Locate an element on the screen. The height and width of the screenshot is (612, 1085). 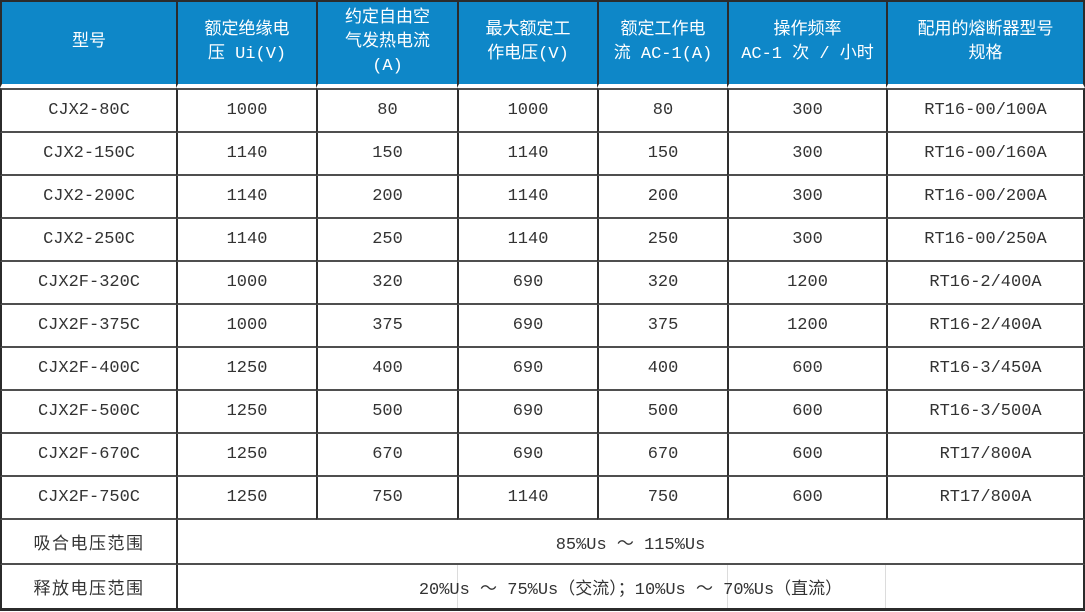
value-cell: RT16-3/450A is located at coordinates (985, 369).